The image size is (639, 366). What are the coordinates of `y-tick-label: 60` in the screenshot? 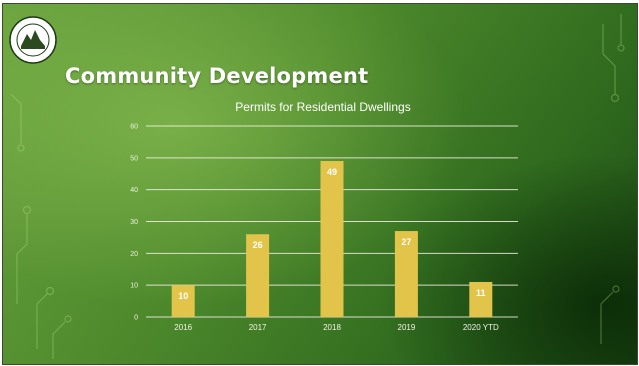 It's located at (134, 127).